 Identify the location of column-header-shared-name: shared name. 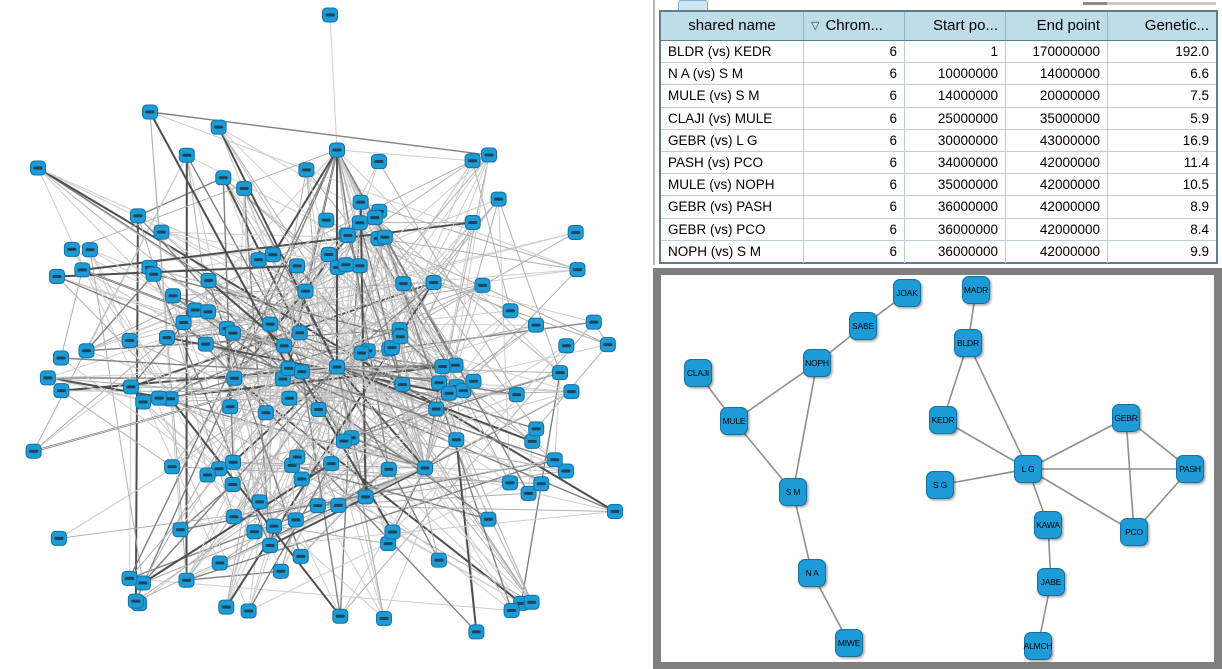
(732, 26).